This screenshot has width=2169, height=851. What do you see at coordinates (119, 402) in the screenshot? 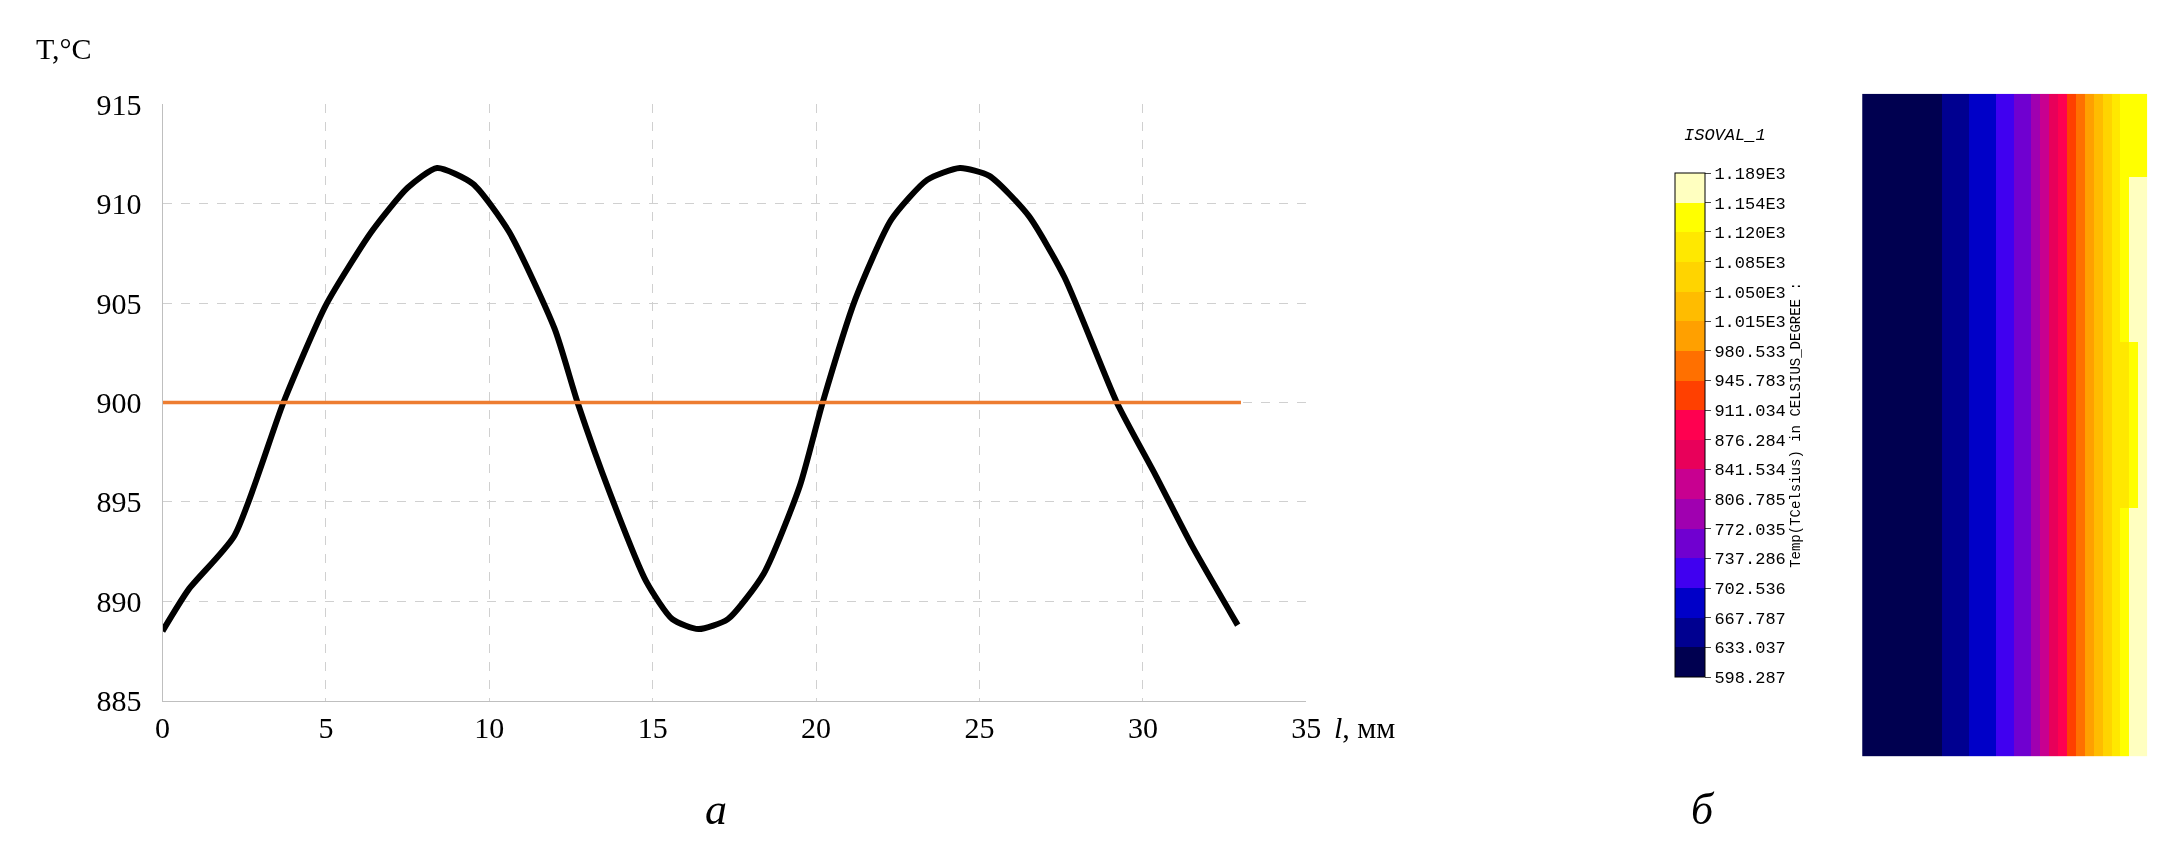
I see `y-tick-label: 900` at bounding box center [119, 402].